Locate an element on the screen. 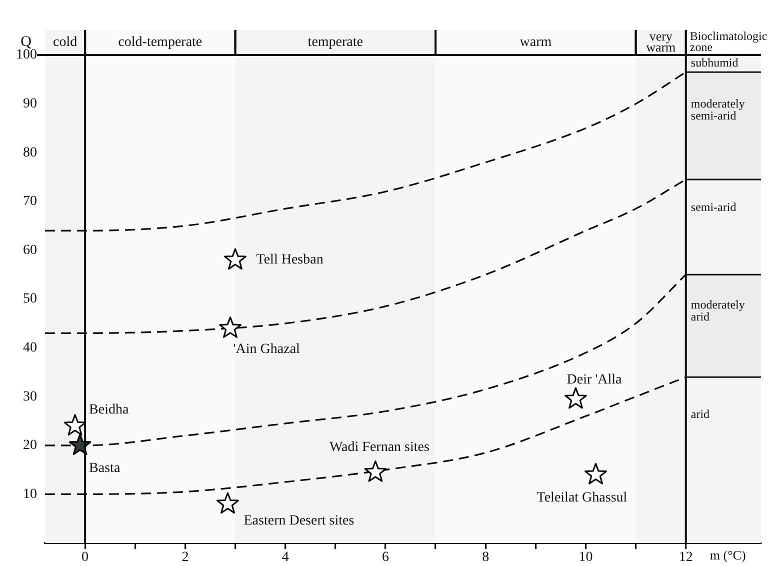 Image resolution: width=772 pixels, height=566 pixels. band-label: arid is located at coordinates (700, 414).